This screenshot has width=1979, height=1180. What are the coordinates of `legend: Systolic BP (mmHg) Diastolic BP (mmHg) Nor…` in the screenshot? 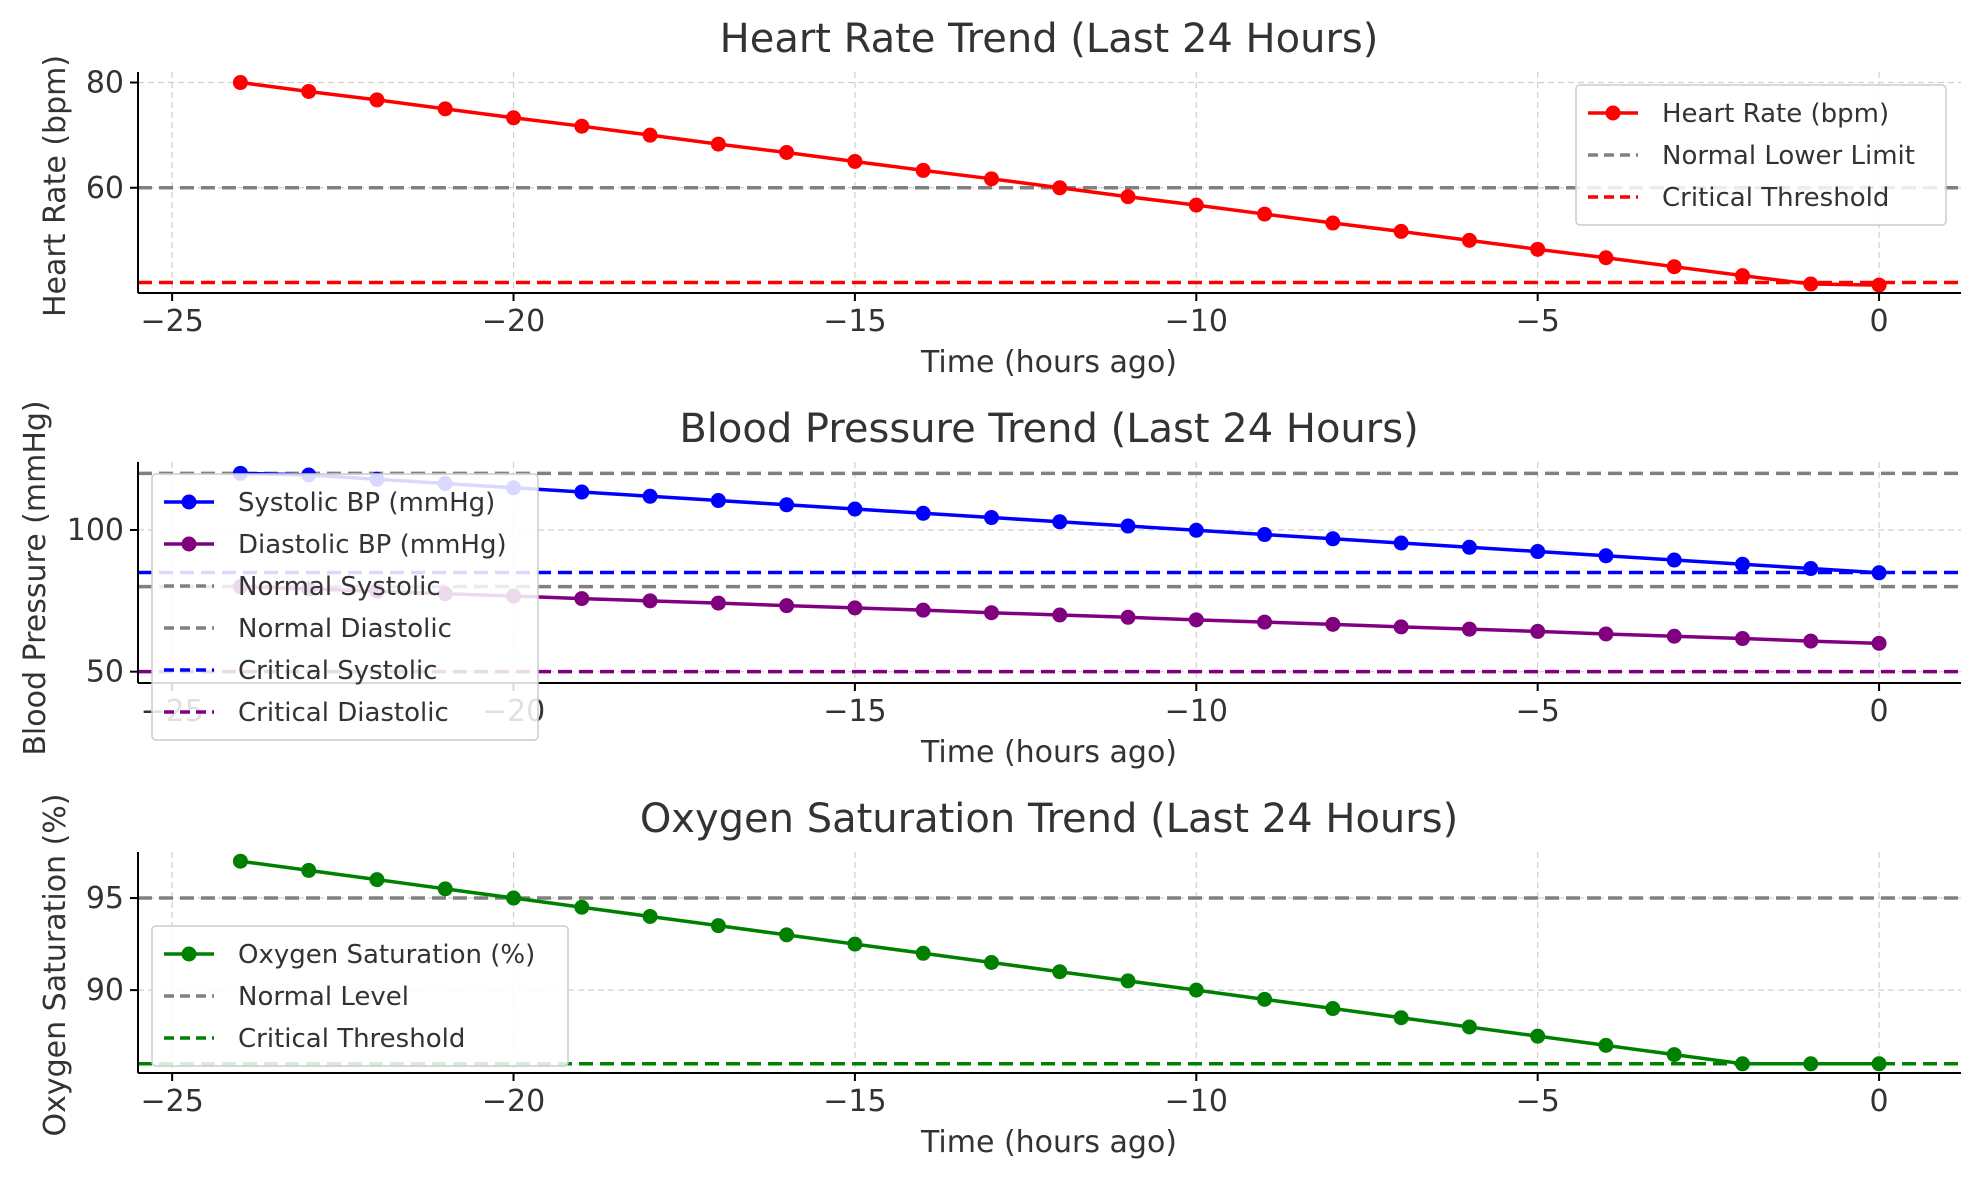 It's located at (345, 607).